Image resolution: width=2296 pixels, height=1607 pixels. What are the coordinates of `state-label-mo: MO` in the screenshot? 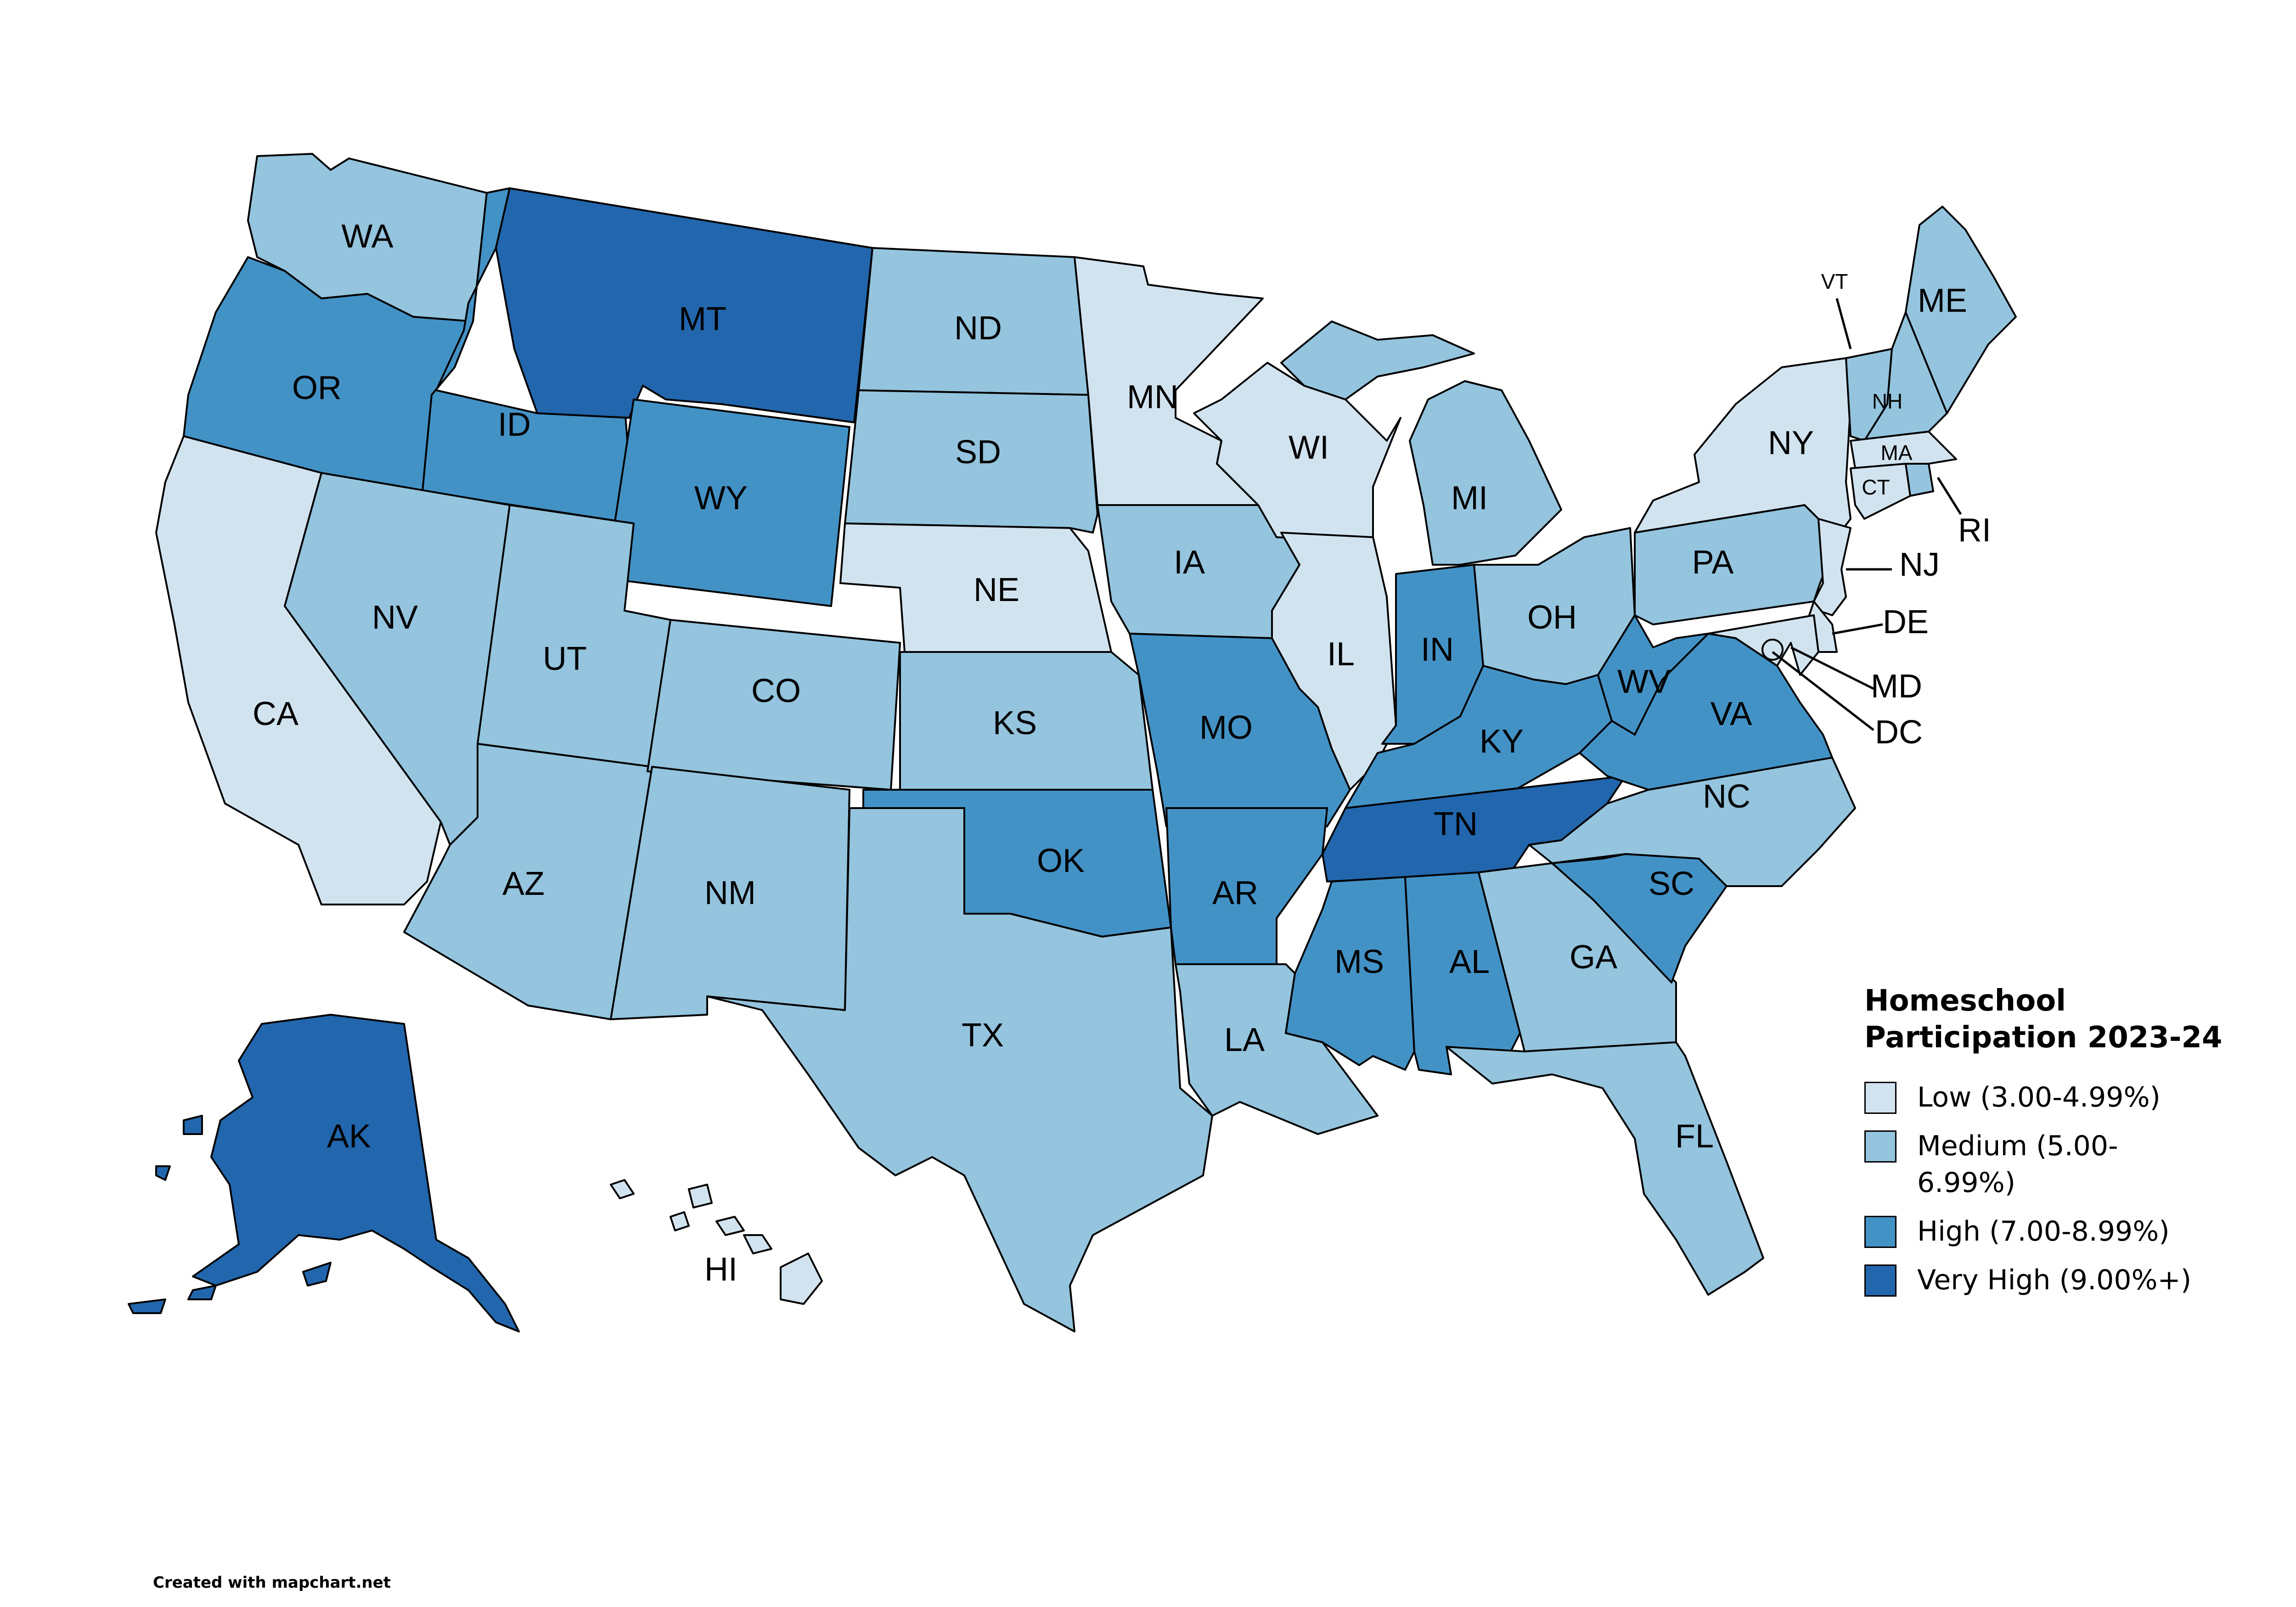 It's located at (1226, 727).